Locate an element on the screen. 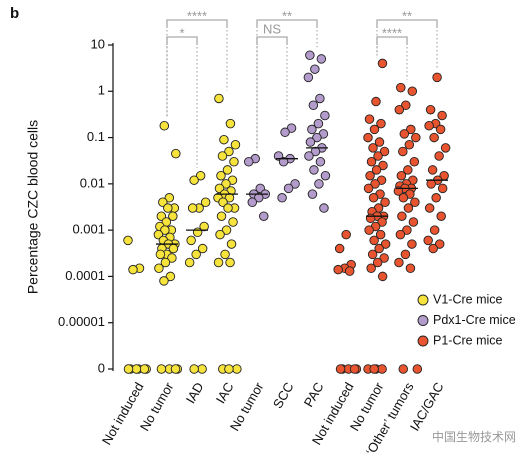 The height and width of the screenshot is (462, 529). watermark: 中国生物技术网 is located at coordinates (474, 436).